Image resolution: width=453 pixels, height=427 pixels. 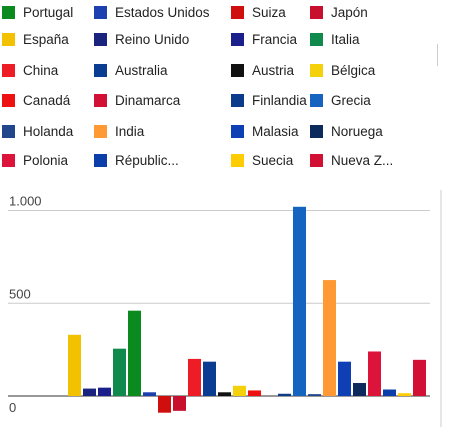 I want to click on bar-grecia, so click(x=299, y=301).